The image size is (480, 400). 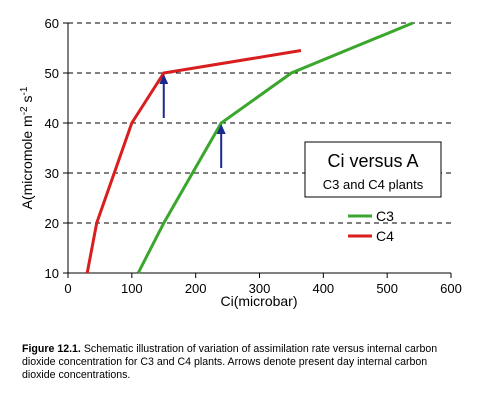 What do you see at coordinates (52, 223) in the screenshot?
I see `y-tick-label-20: 20` at bounding box center [52, 223].